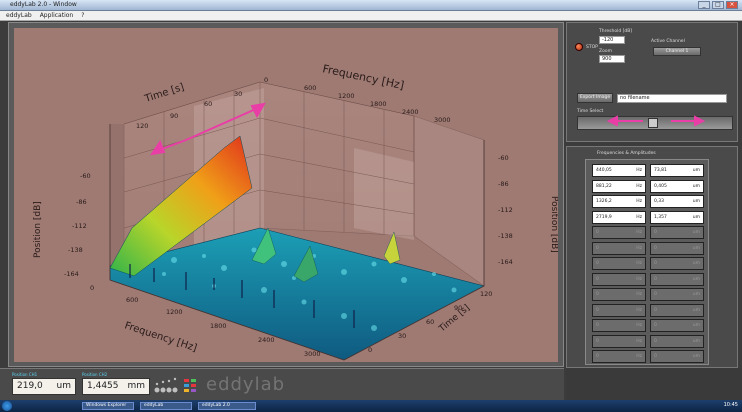  I want to click on amplitude-cell: 0,33 um, so click(677, 201).